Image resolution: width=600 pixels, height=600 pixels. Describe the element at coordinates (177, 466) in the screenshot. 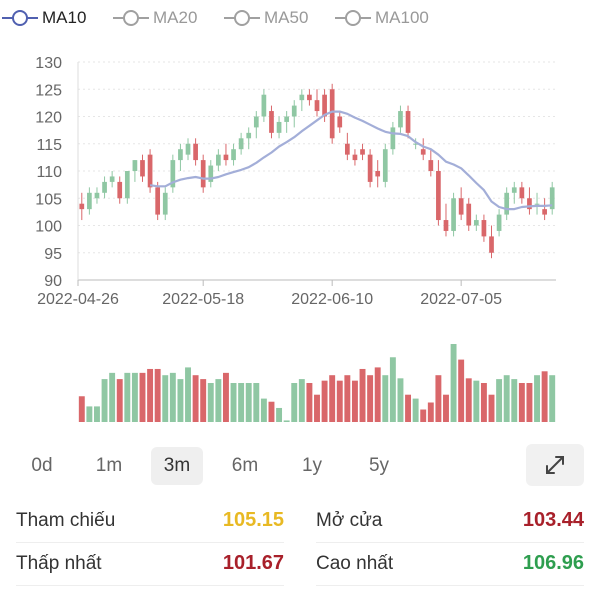

I see `range-3m-button: 3m` at that location.